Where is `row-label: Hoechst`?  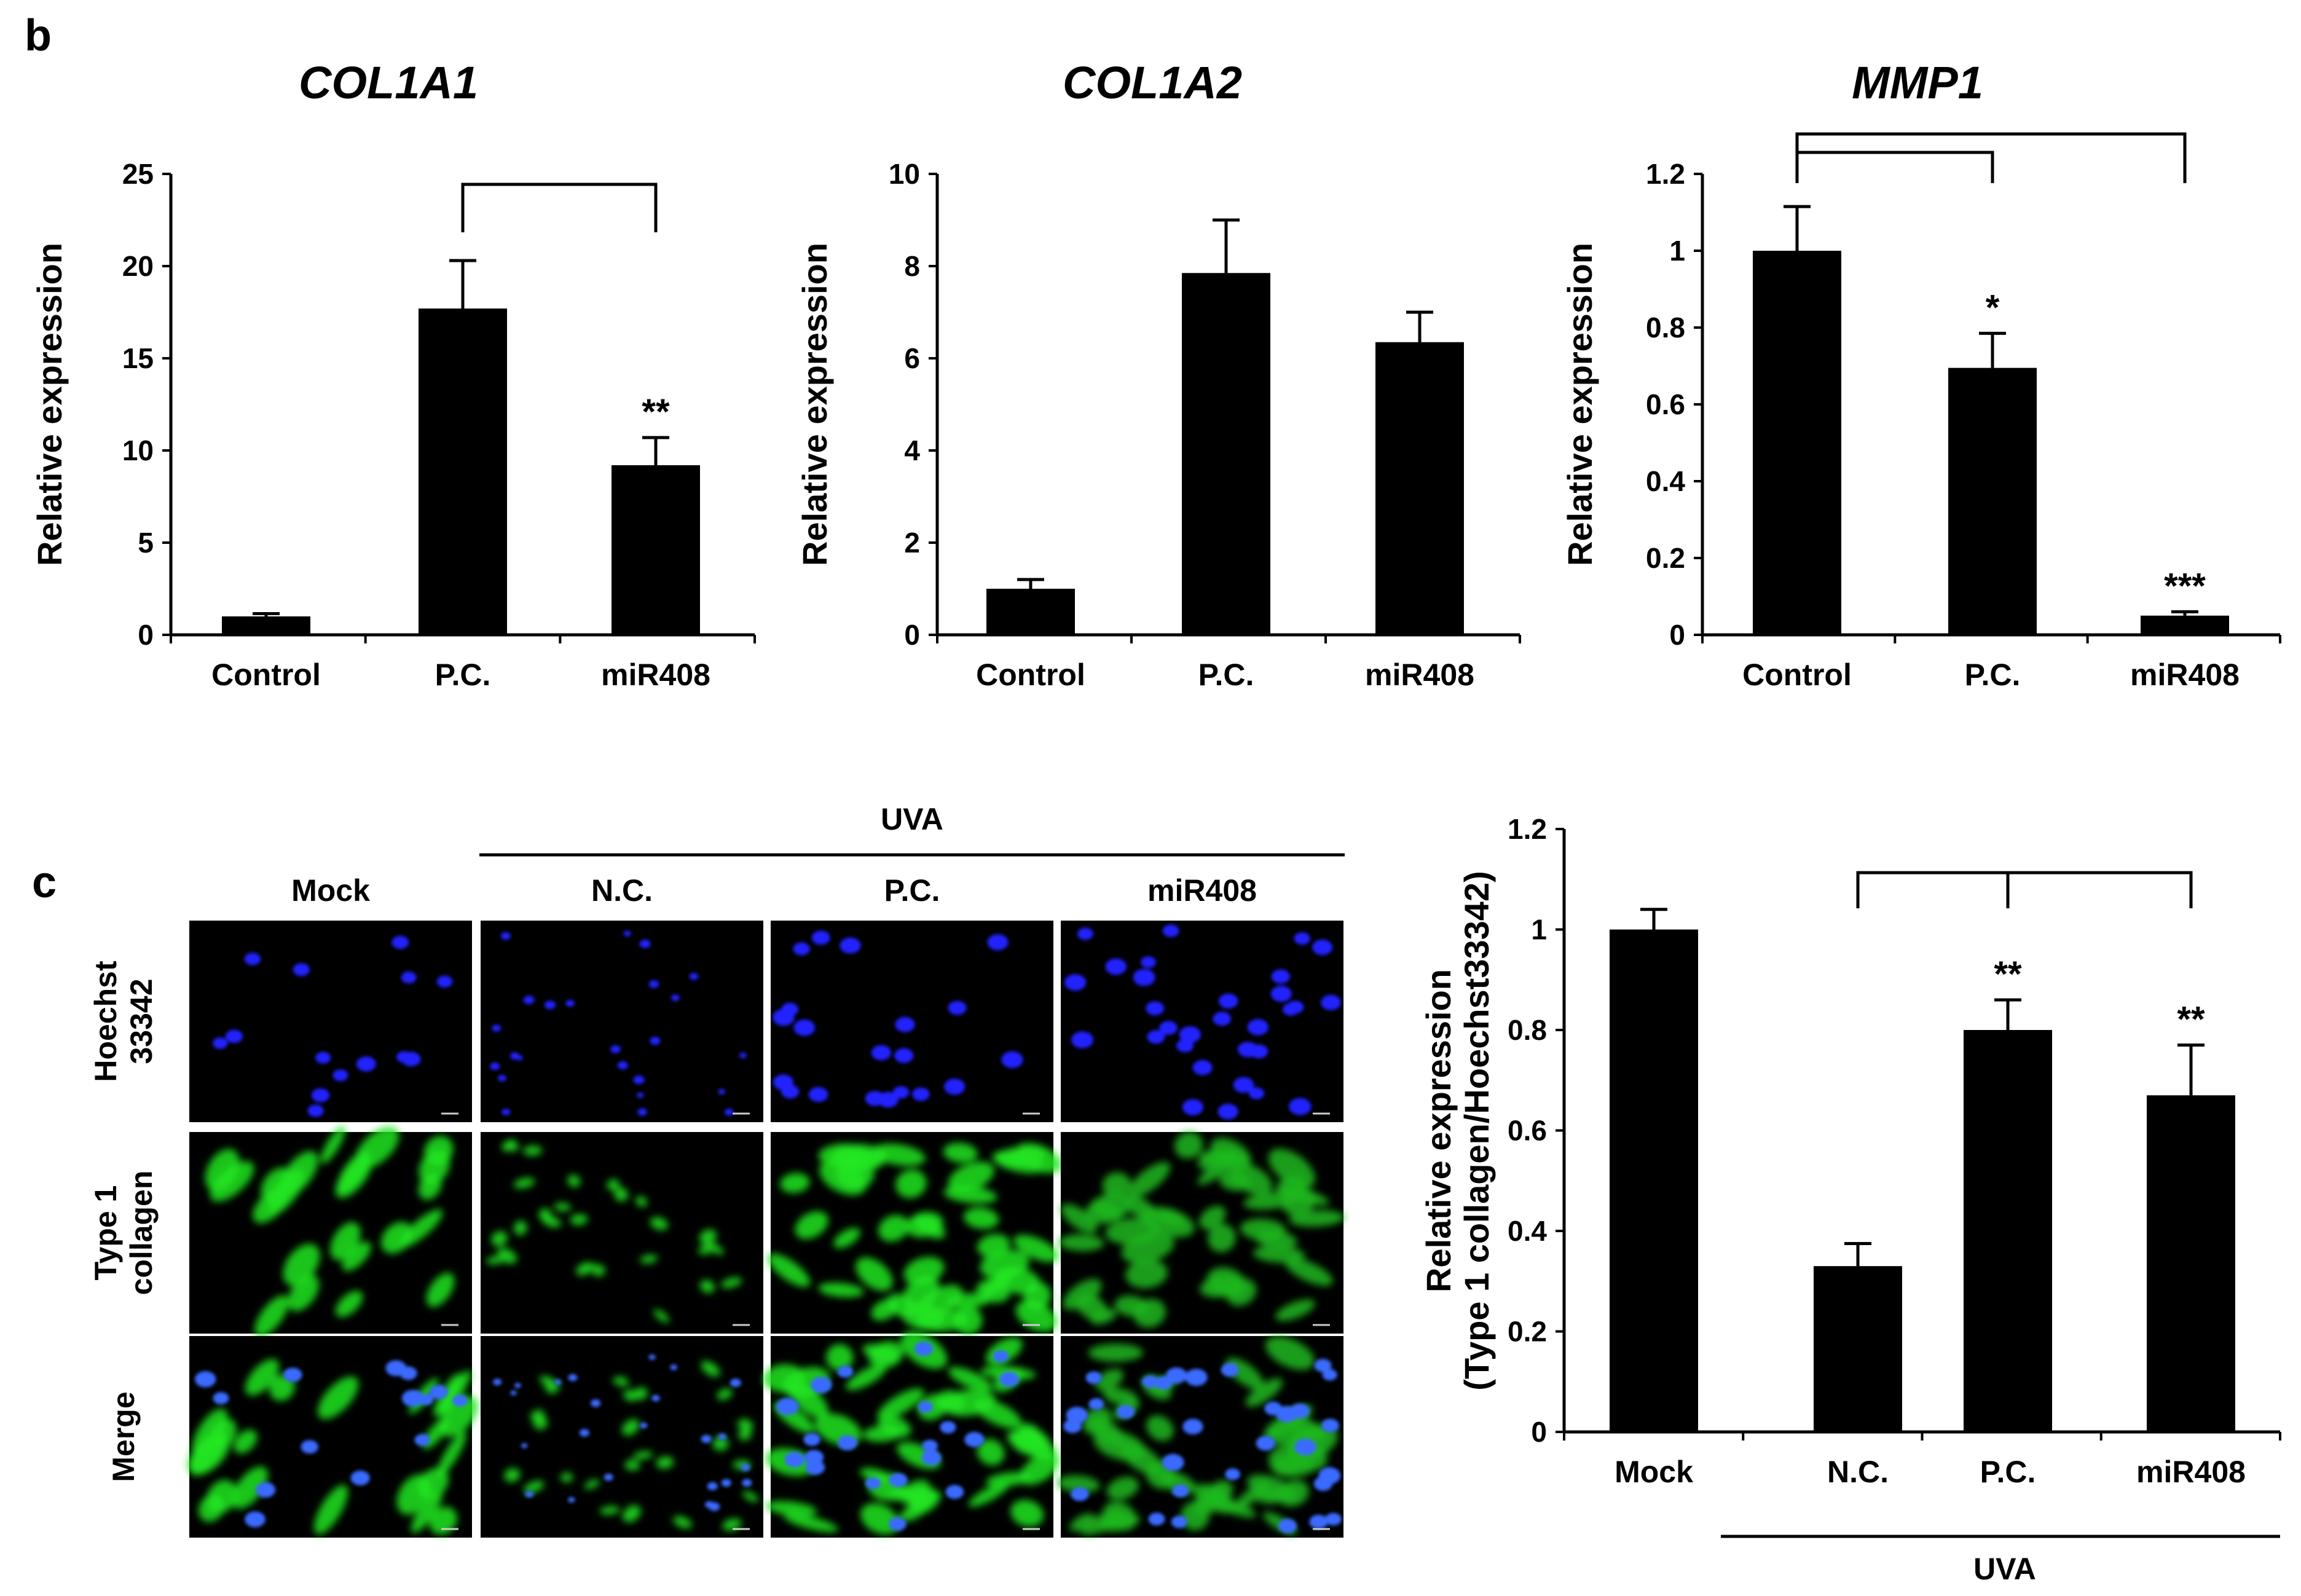
row-label: Hoechst is located at coordinates (106, 1022).